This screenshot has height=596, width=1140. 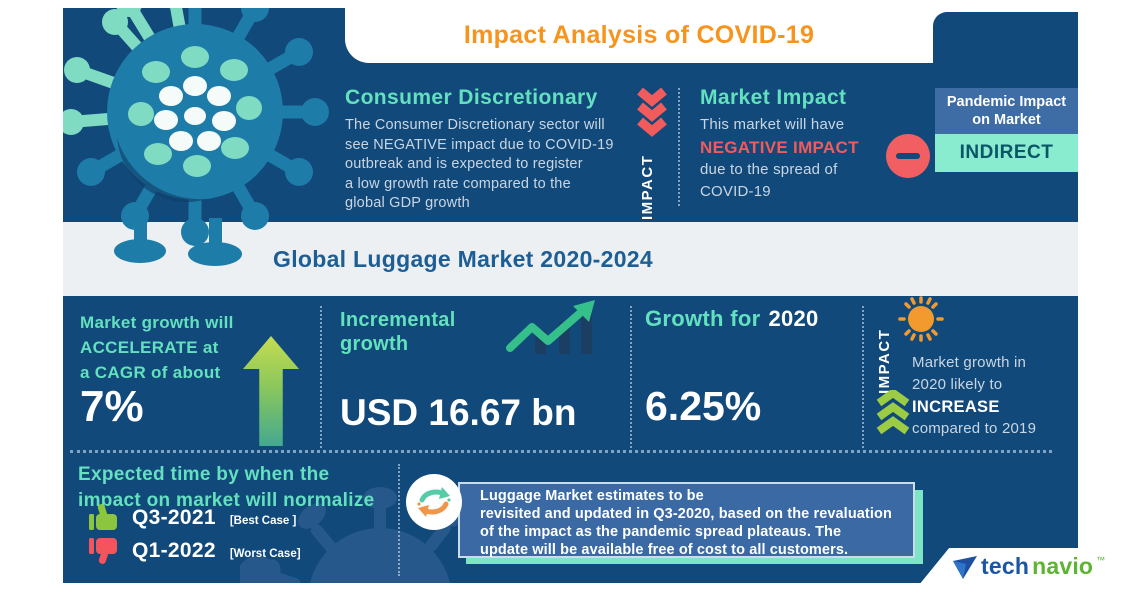 What do you see at coordinates (1063, 566) in the screenshot?
I see `logo-navio-text: navio` at bounding box center [1063, 566].